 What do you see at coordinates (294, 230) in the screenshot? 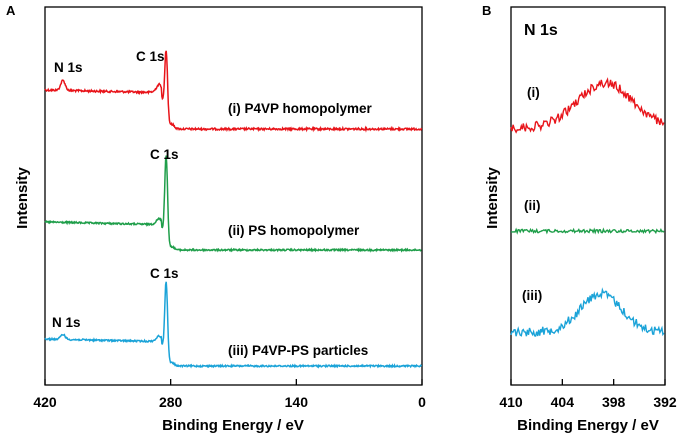
I see `trace-label-ii: (ii) PS homopolymer` at bounding box center [294, 230].